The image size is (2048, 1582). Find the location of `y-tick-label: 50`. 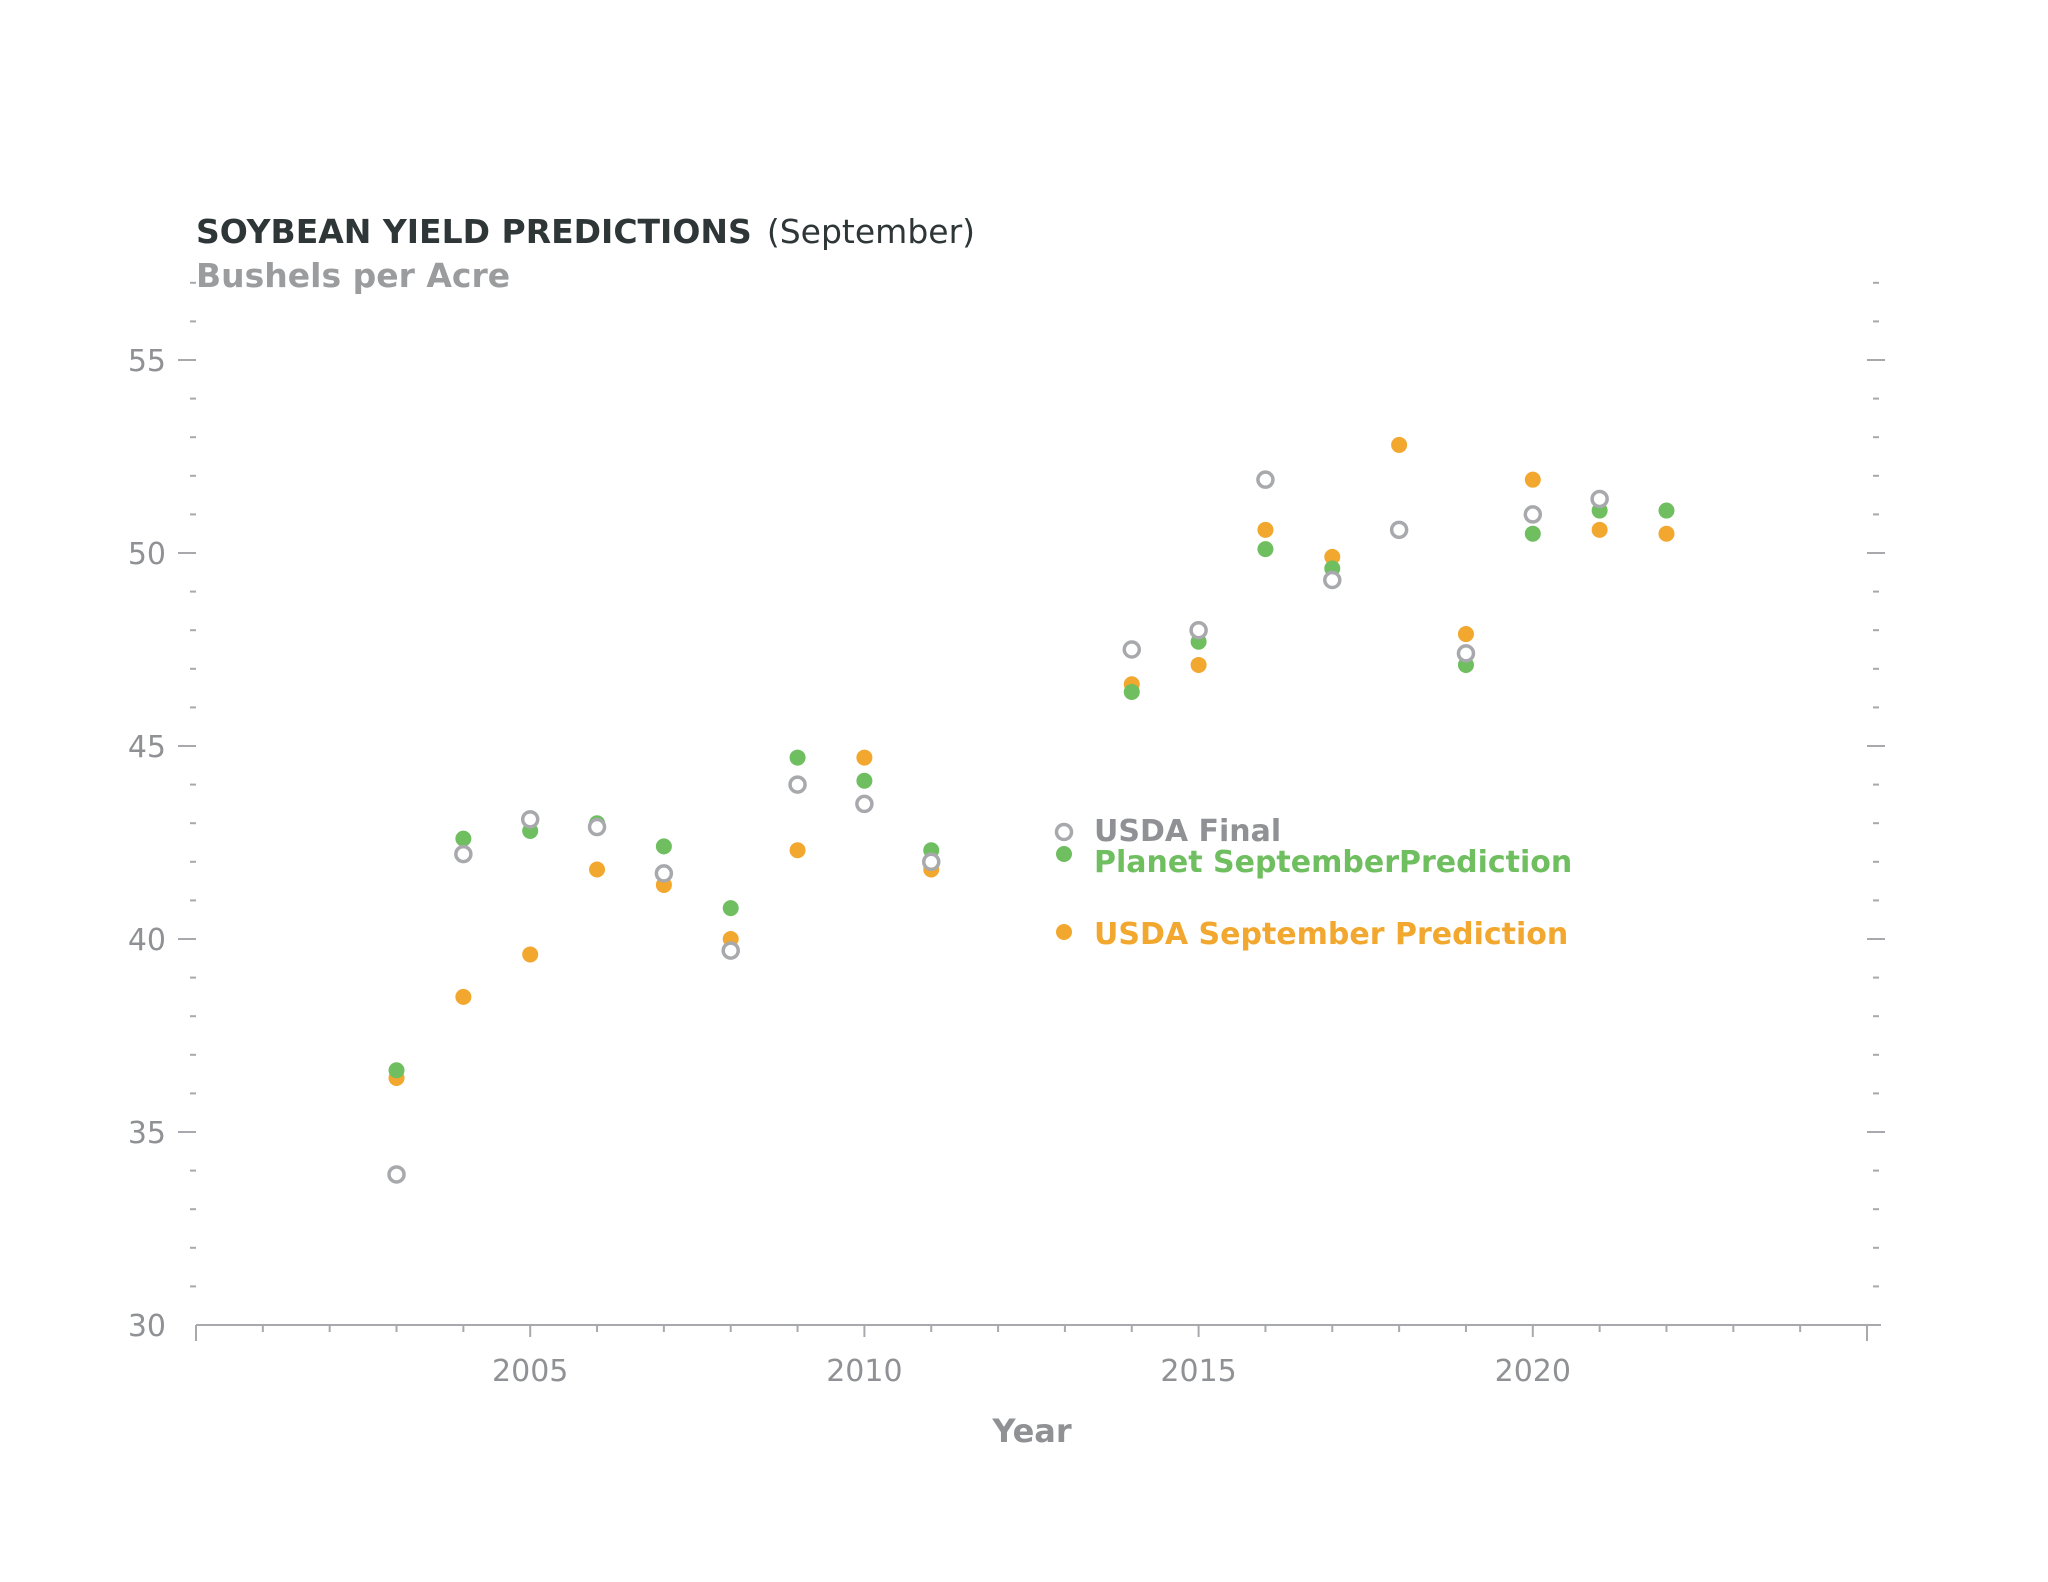

y-tick-label: 50 is located at coordinates (147, 554).